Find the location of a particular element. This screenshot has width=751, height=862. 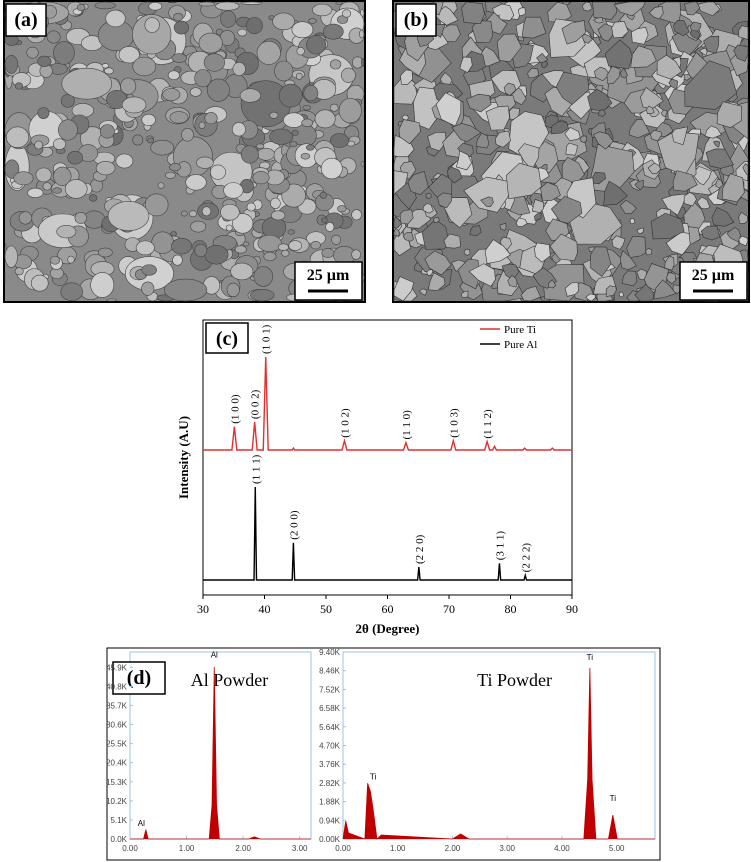

y-tick-label: 0.00K is located at coordinates (330, 839).